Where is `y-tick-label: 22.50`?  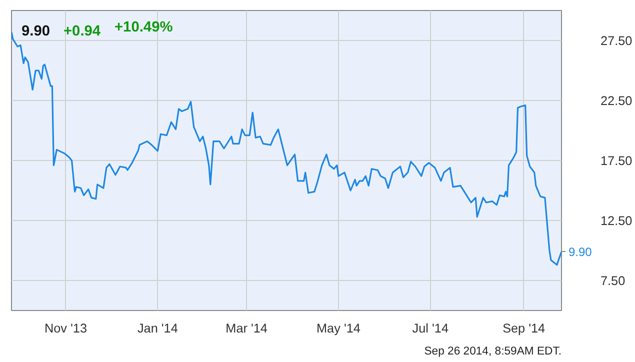 y-tick-label: 22.50 is located at coordinates (616, 101).